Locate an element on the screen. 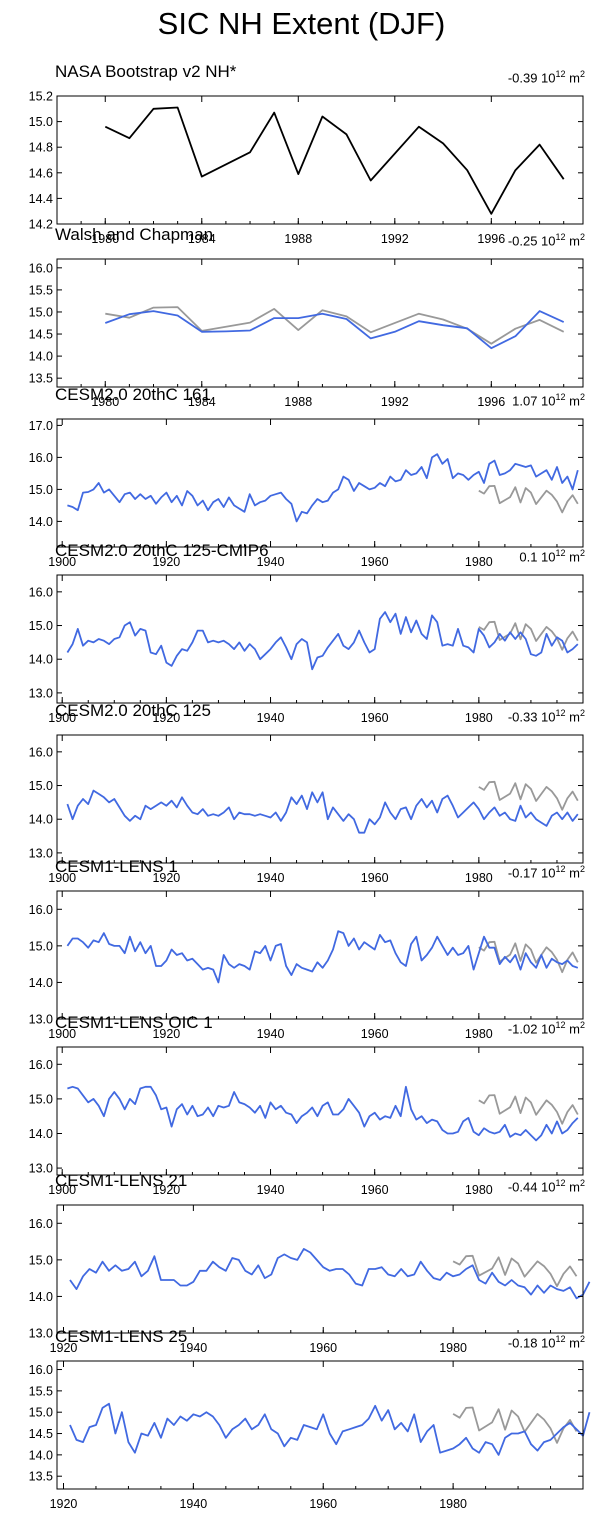 This screenshot has height=1519, width=603. trend-label: -1.02 1012 m2 is located at coordinates (546, 1028).